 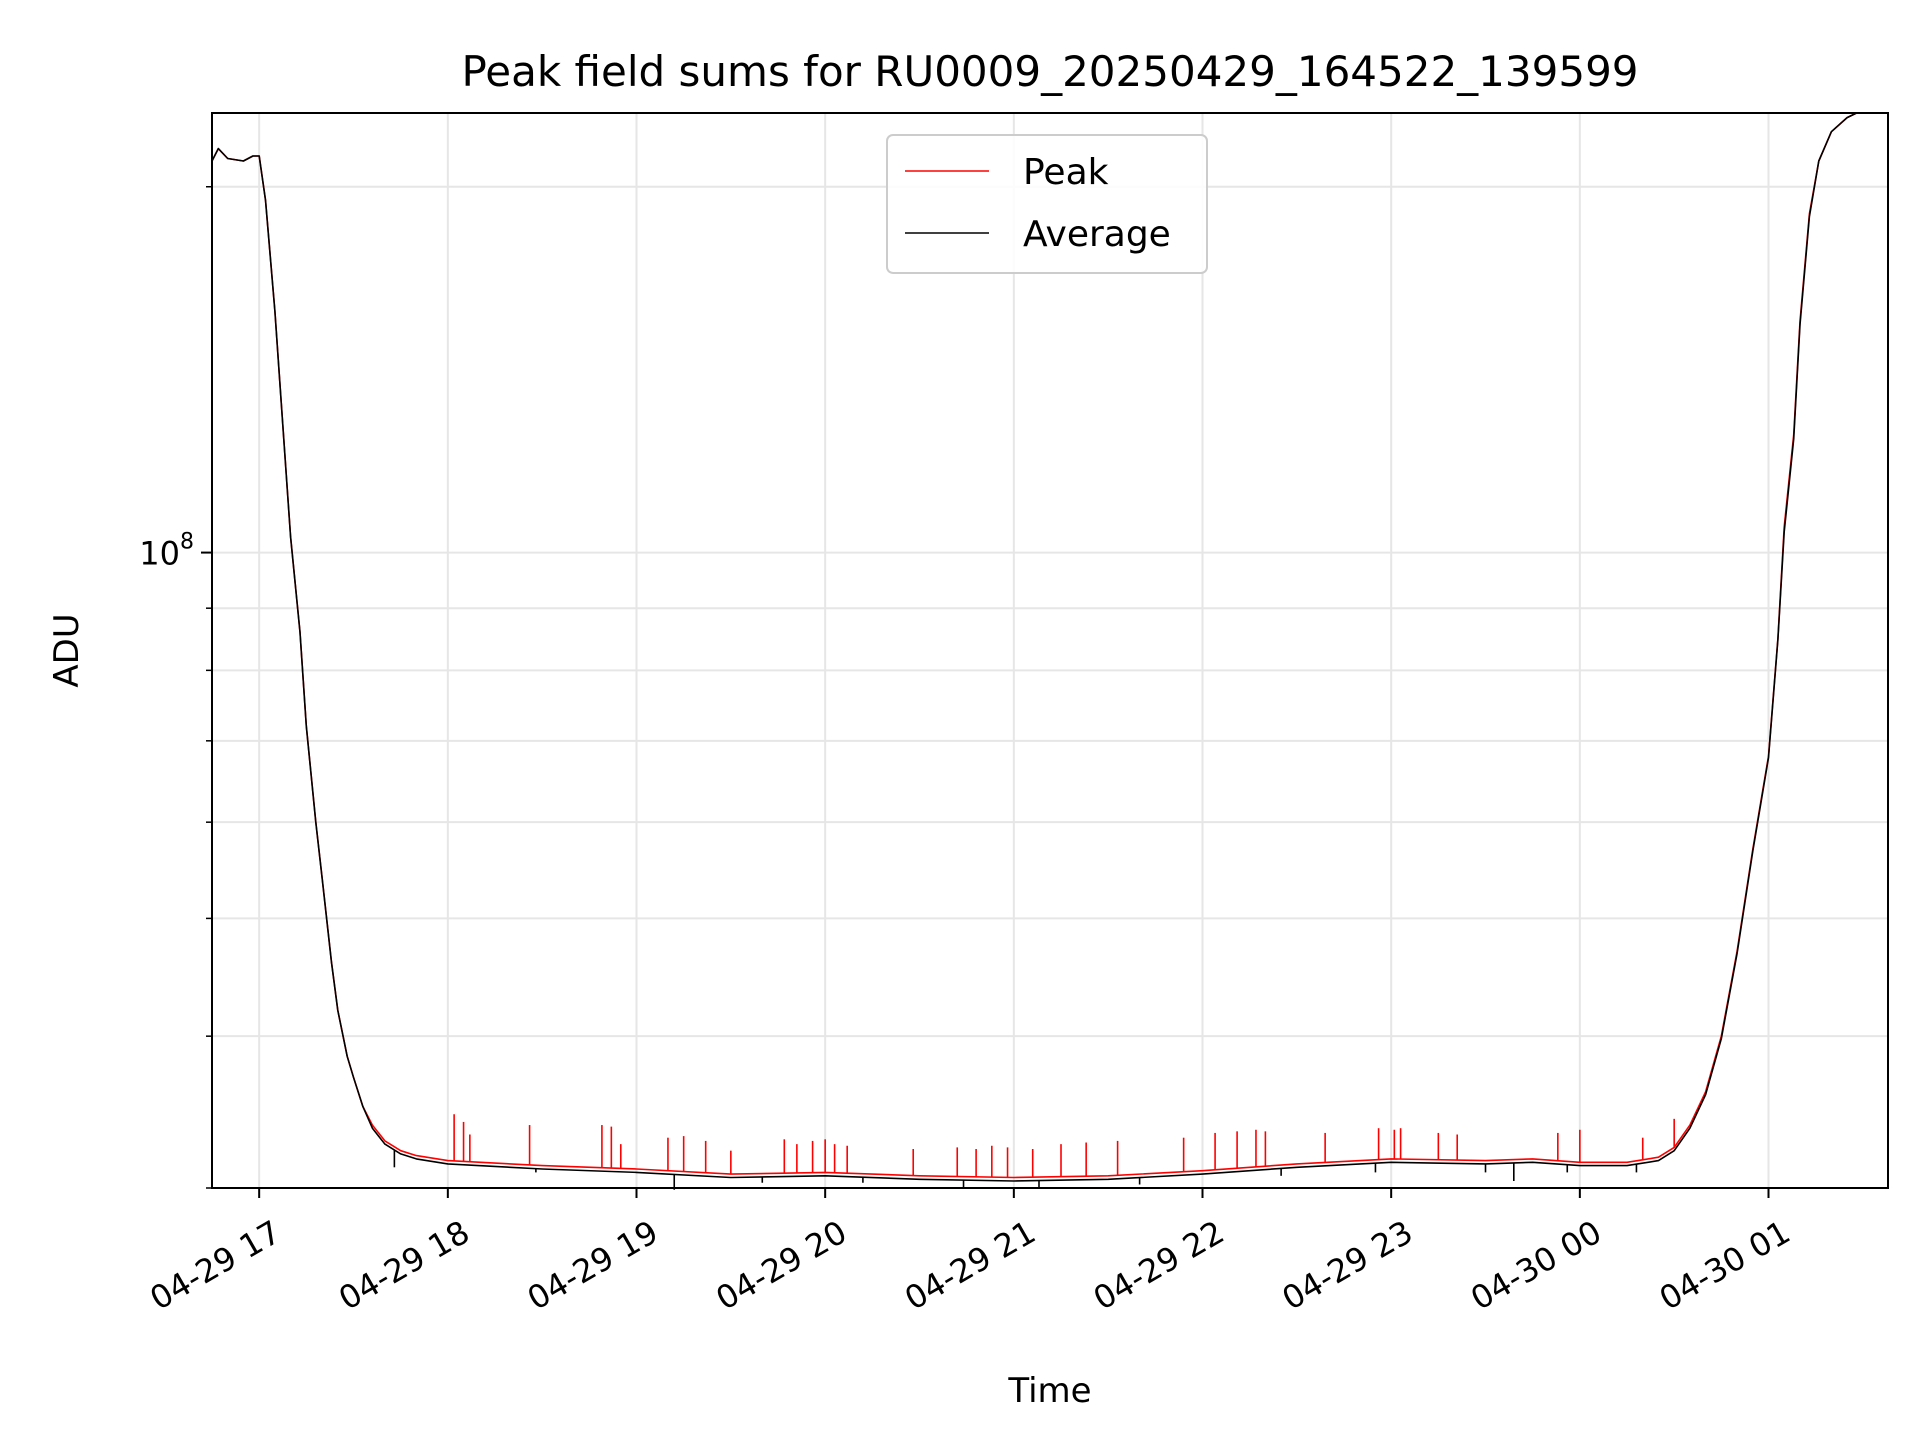 What do you see at coordinates (1097, 234) in the screenshot?
I see `legend-label: Average` at bounding box center [1097, 234].